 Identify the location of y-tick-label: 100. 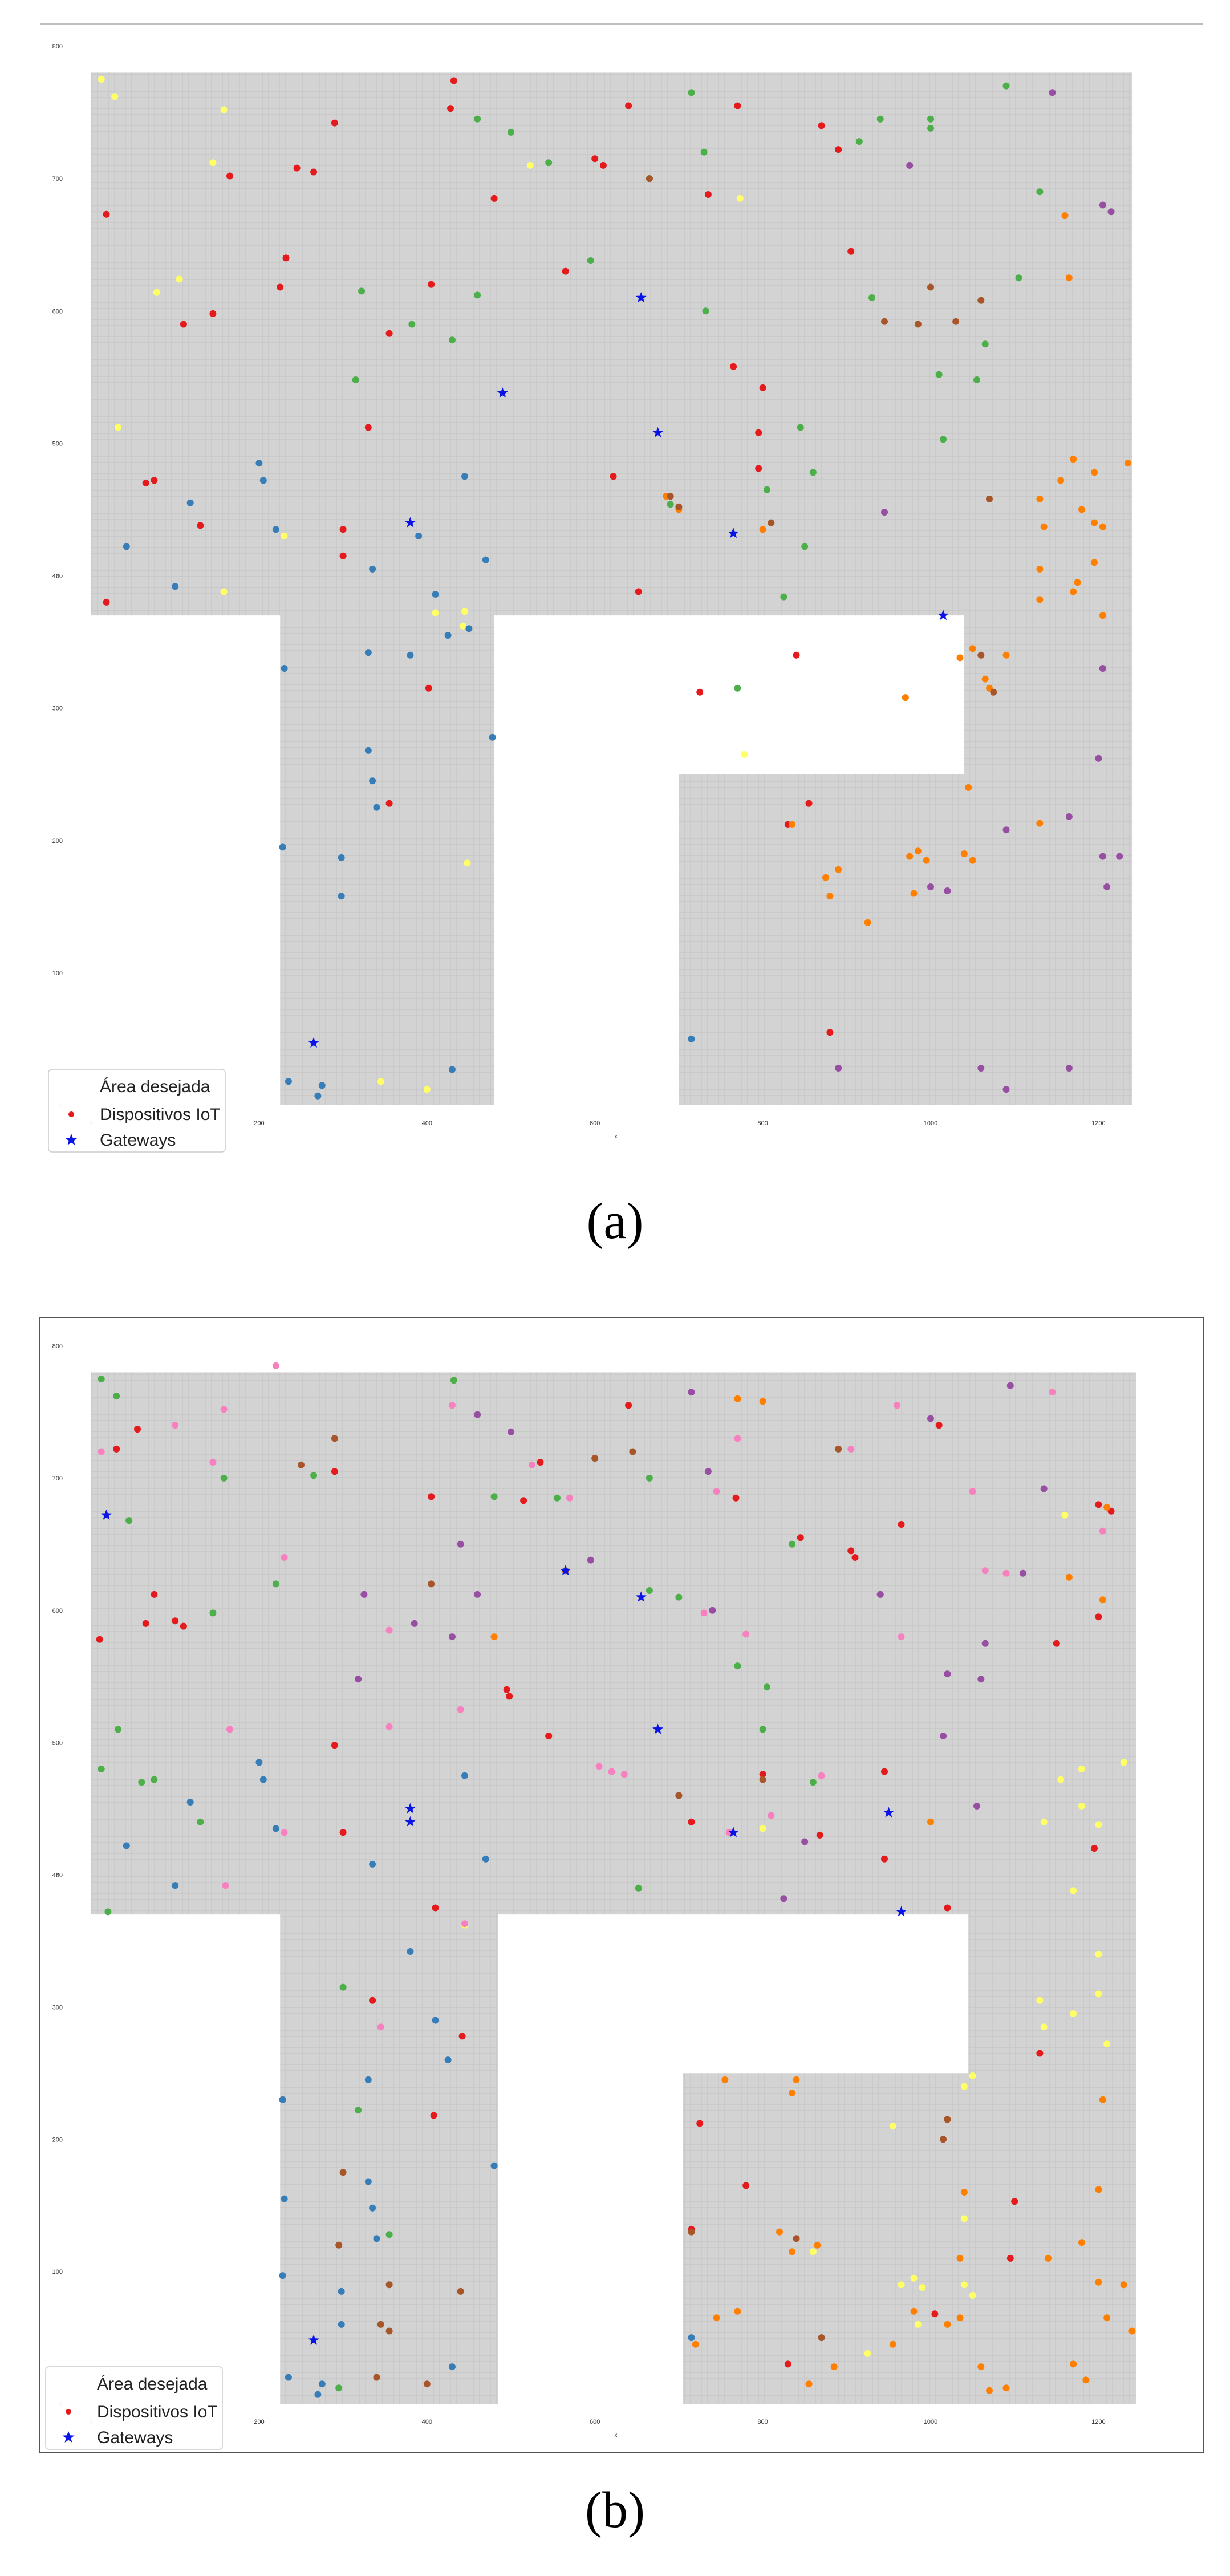
(57, 2272).